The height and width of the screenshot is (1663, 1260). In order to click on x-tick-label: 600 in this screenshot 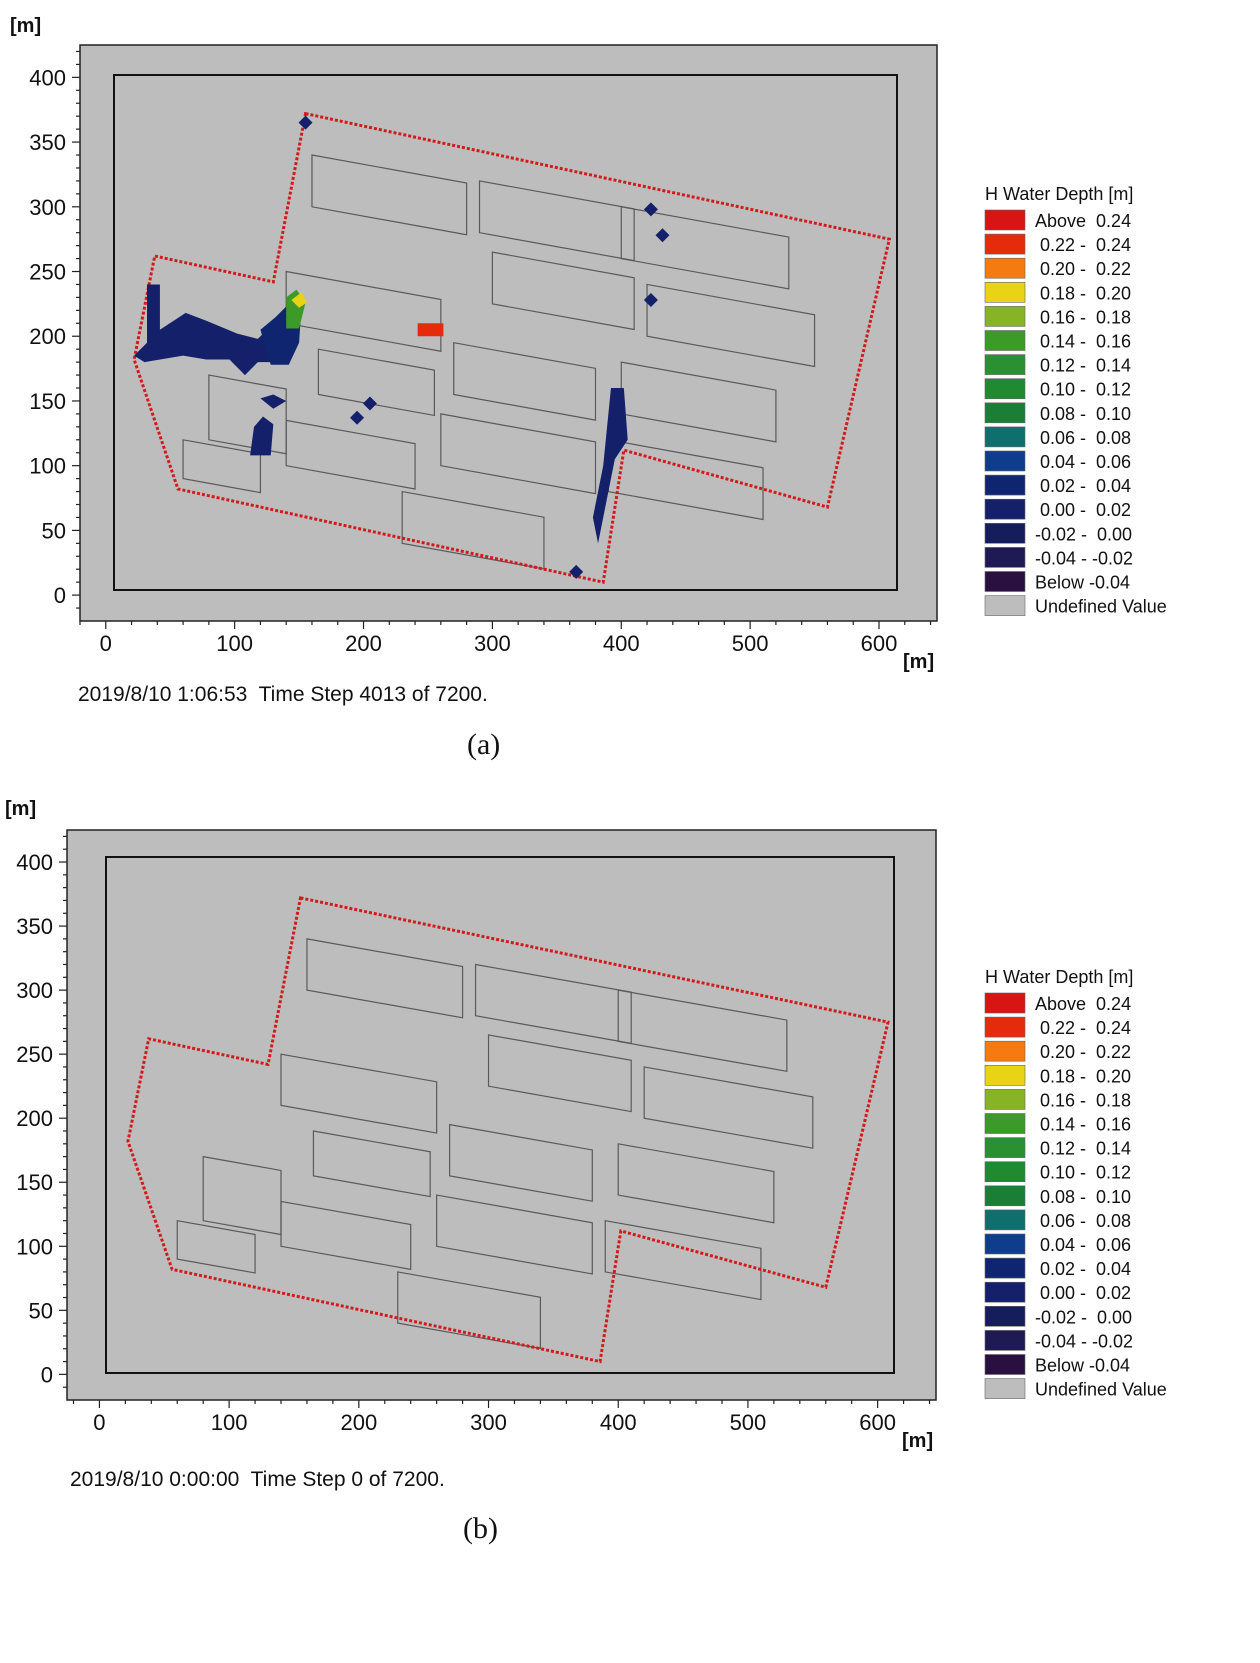, I will do `click(879, 643)`.